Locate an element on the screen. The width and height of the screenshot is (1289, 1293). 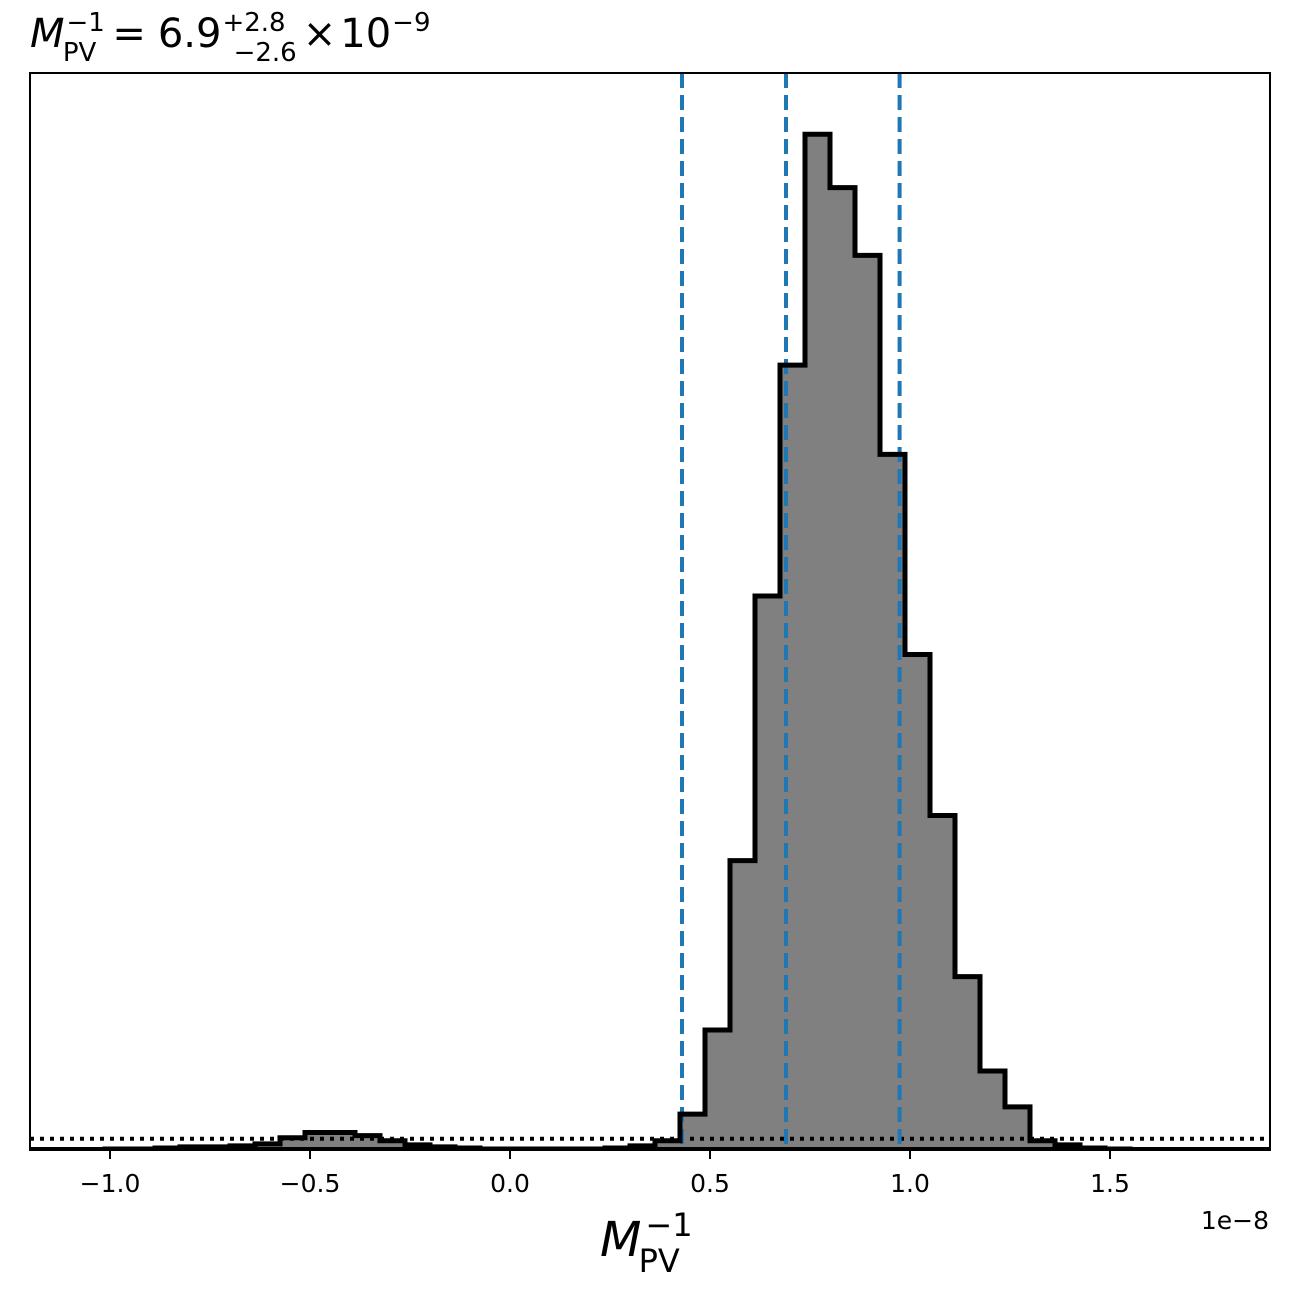
title-mult-exp: −9 is located at coordinates (411, 23).